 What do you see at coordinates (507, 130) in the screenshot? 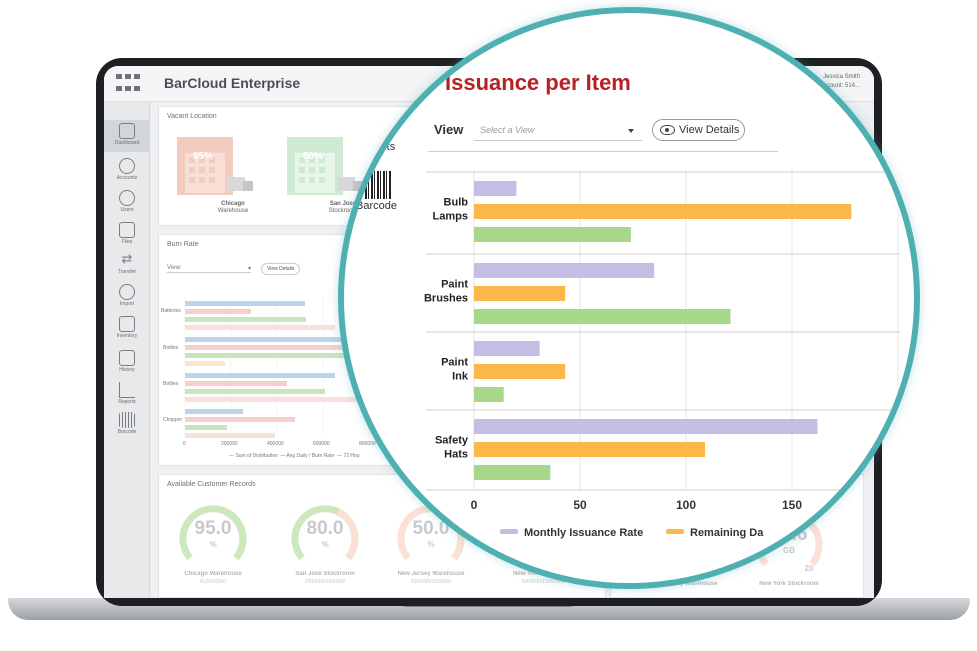
I see `view-select-placeholder: Select a View` at bounding box center [507, 130].